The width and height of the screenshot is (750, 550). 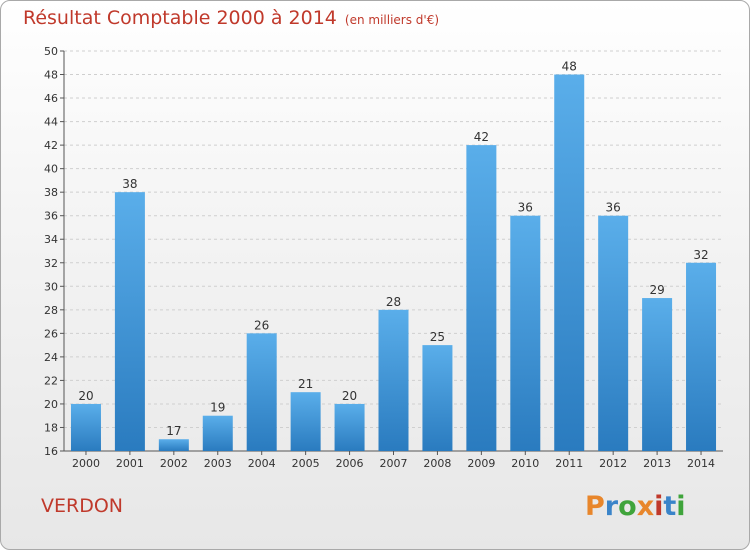 What do you see at coordinates (437, 337) in the screenshot?
I see `data-label: 25` at bounding box center [437, 337].